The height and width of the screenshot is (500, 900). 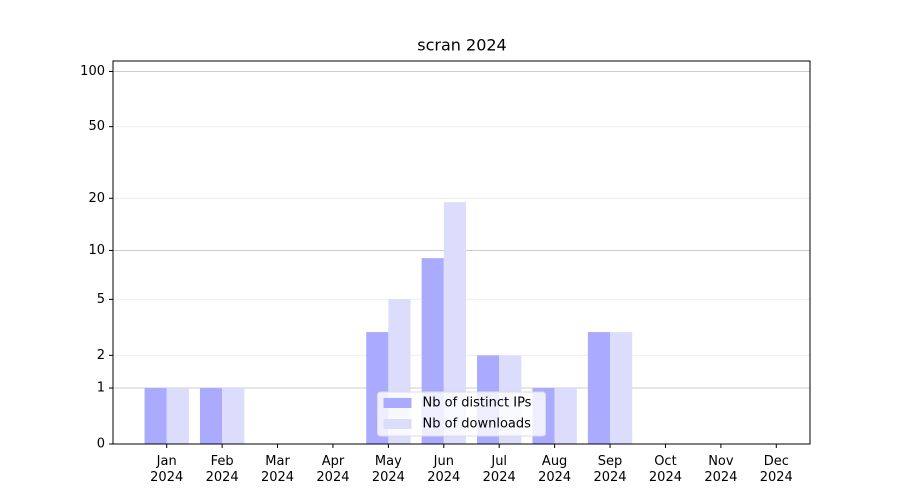 I want to click on x-tick-label: Nov 2024, so click(x=720, y=469).